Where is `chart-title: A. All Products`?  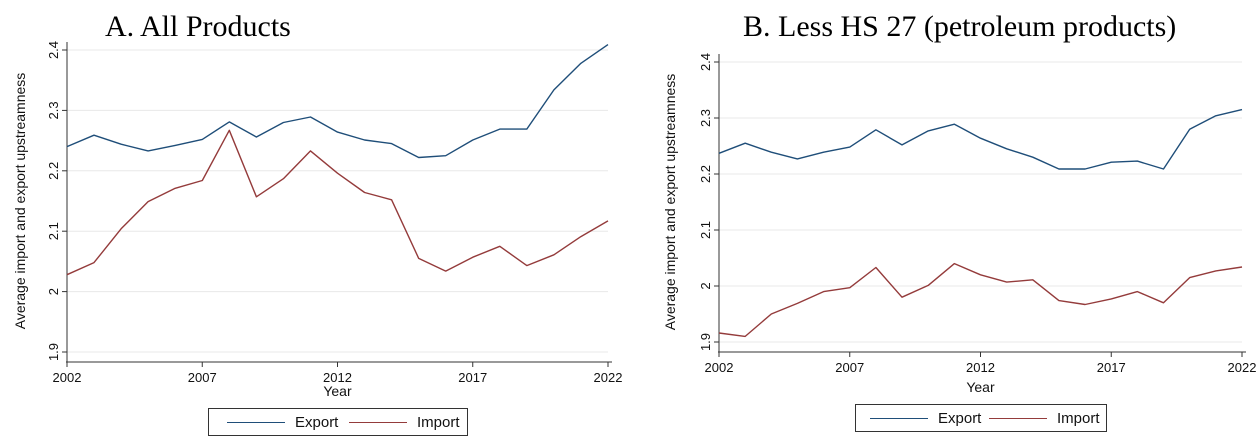 chart-title: A. All Products is located at coordinates (198, 26).